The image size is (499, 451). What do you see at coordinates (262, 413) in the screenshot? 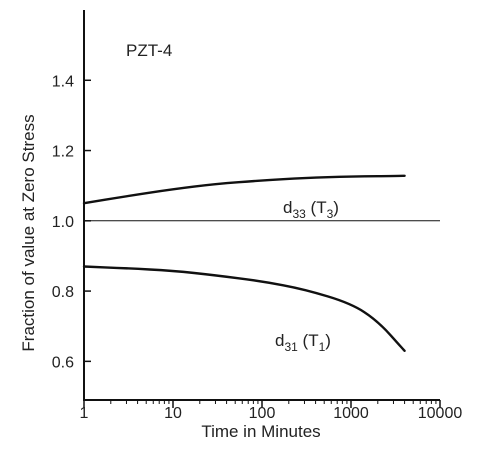
I see `x-tick-label: 100` at bounding box center [262, 413].